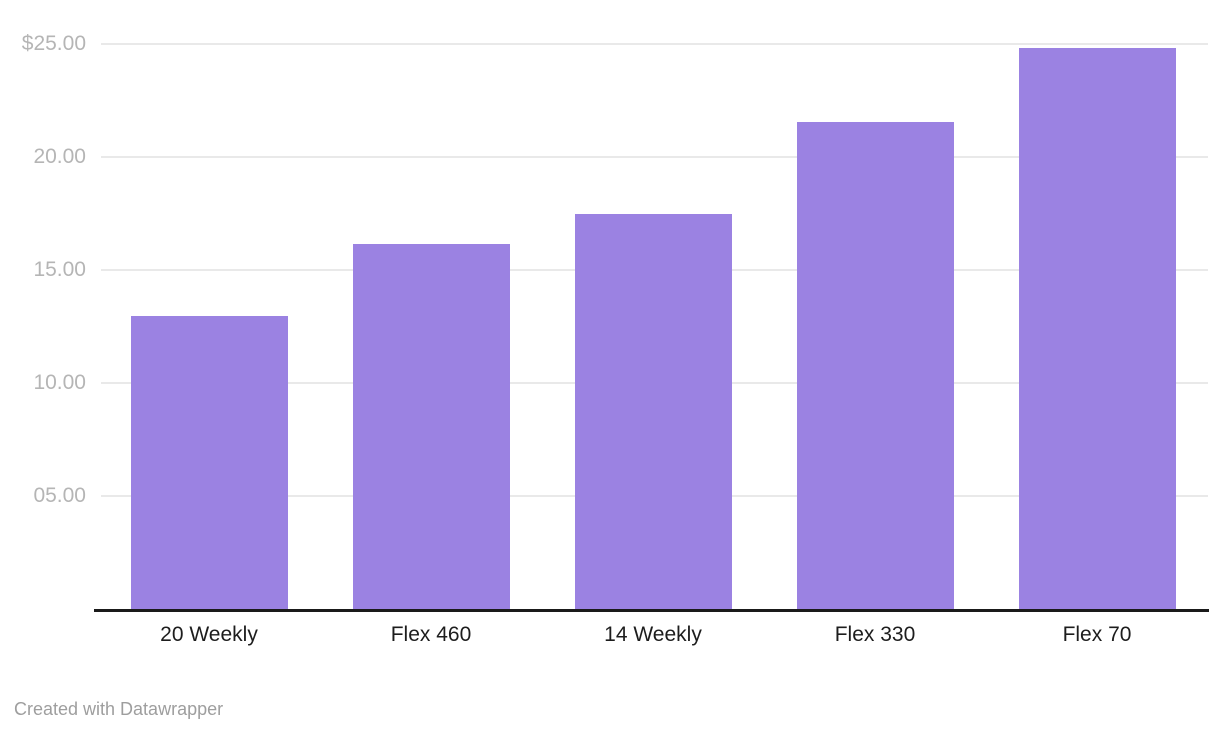 This screenshot has height=732, width=1220. Describe the element at coordinates (431, 634) in the screenshot. I see `x-category-label: Flex 460` at that location.